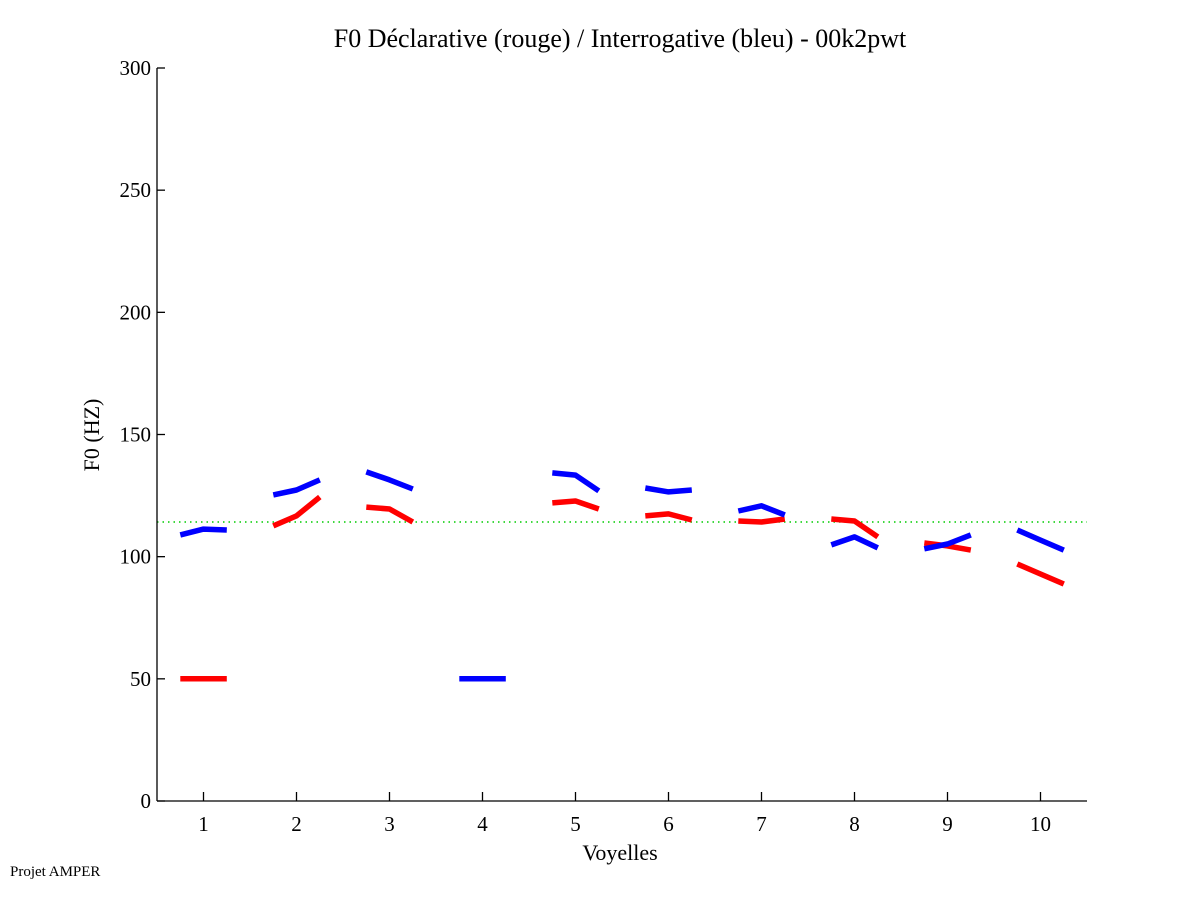 The height and width of the screenshot is (901, 1201). What do you see at coordinates (668, 824) in the screenshot?
I see `x-tick-label: 6` at bounding box center [668, 824].